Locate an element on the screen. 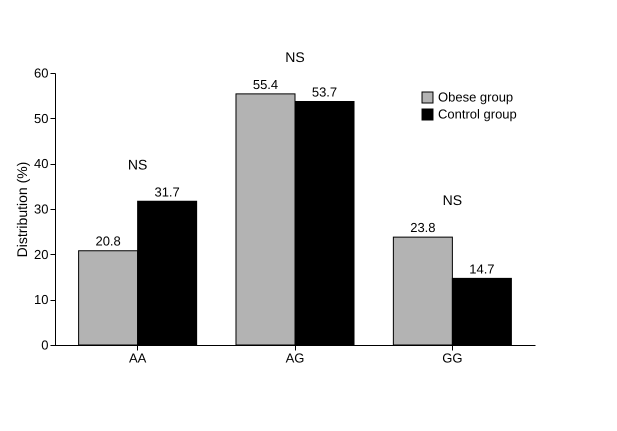 This screenshot has width=617, height=431. y-tick-label: 0 is located at coordinates (44, 345).